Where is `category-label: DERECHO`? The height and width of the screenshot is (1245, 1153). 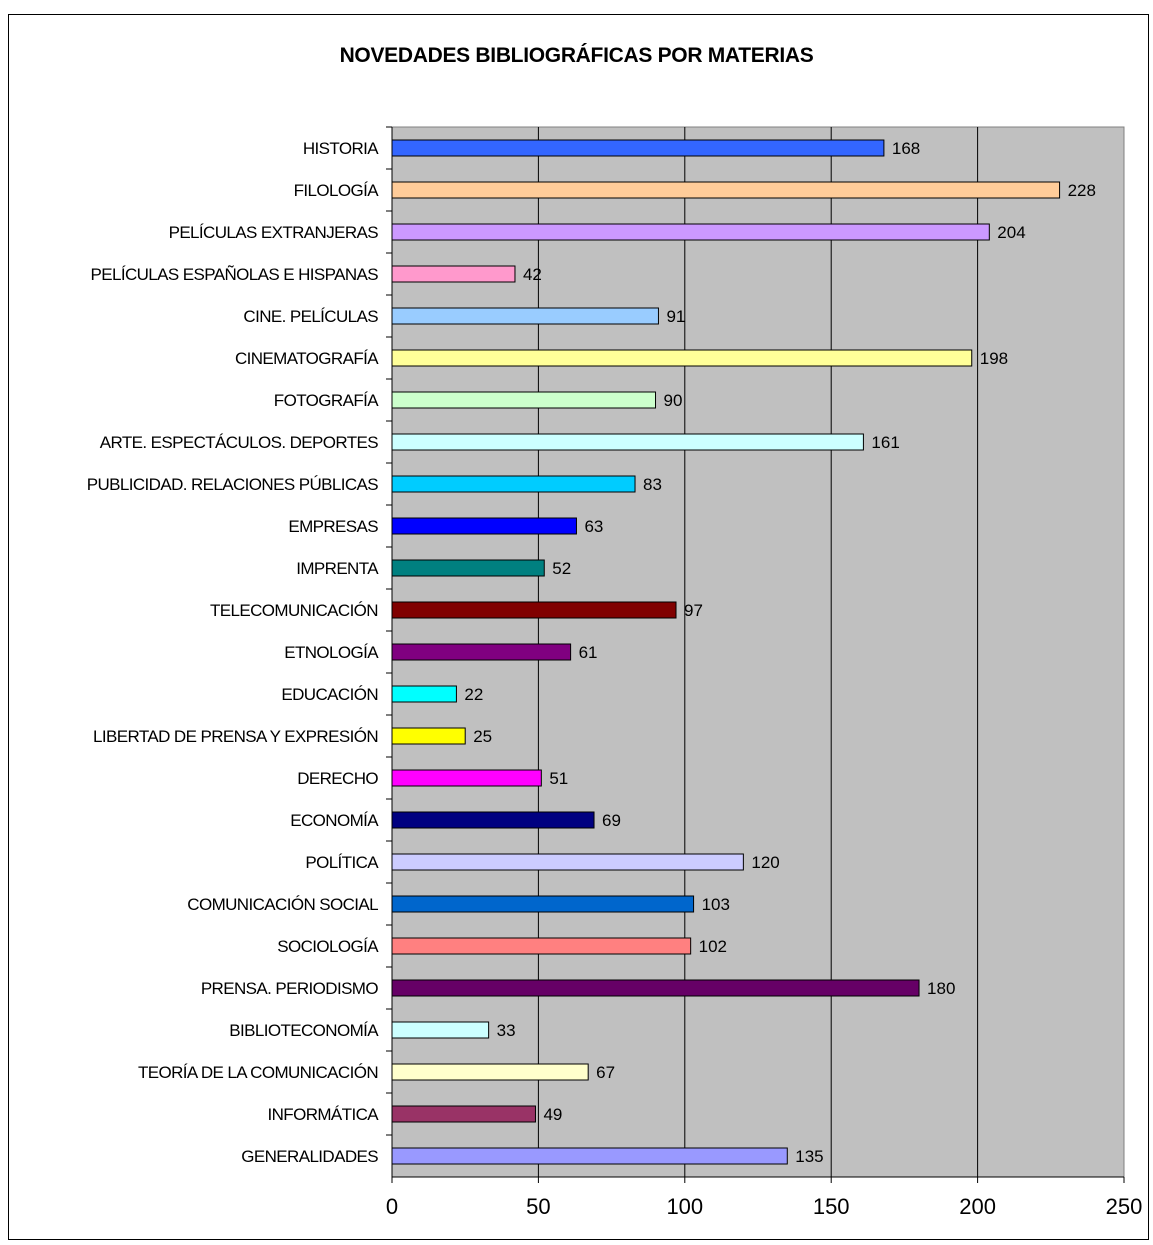 category-label: DERECHO is located at coordinates (337, 778).